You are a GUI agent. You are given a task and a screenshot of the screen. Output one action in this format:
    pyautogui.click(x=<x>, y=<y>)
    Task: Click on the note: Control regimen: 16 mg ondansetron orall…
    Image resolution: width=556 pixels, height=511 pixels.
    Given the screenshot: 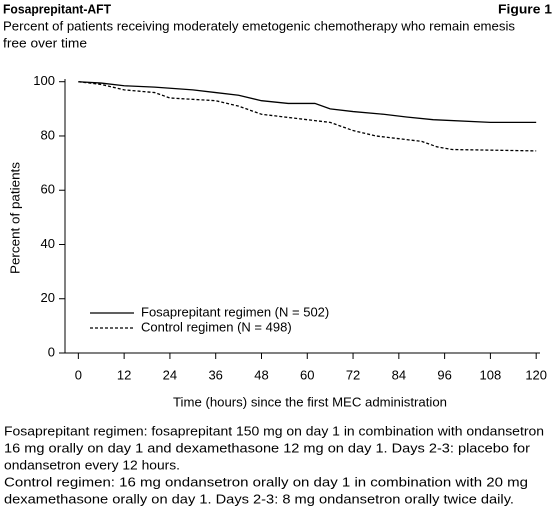 What is the action you would take?
    pyautogui.click(x=266, y=481)
    